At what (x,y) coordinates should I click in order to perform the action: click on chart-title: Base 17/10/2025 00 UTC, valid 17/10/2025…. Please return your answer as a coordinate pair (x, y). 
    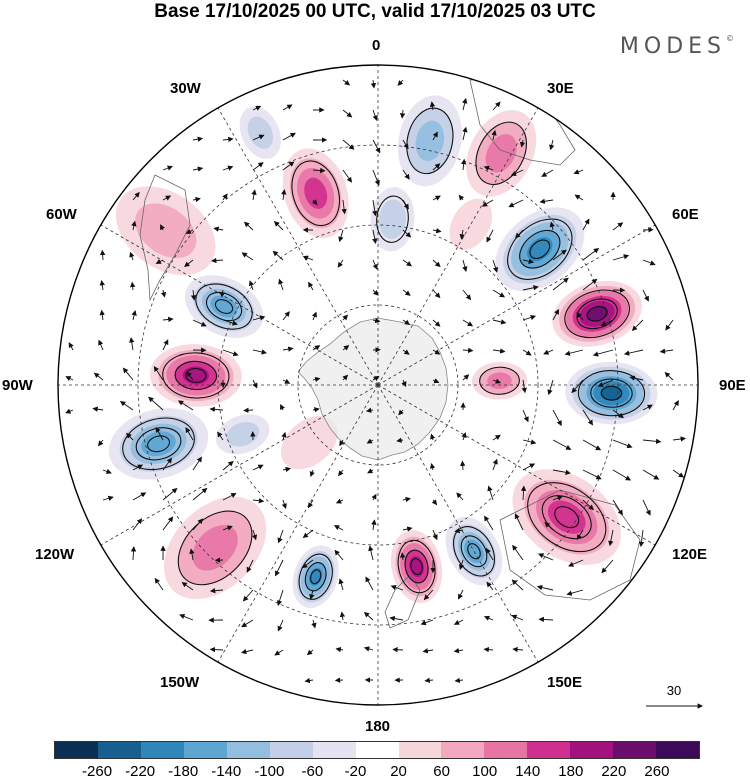
    Looking at the image, I should click on (375, 11).